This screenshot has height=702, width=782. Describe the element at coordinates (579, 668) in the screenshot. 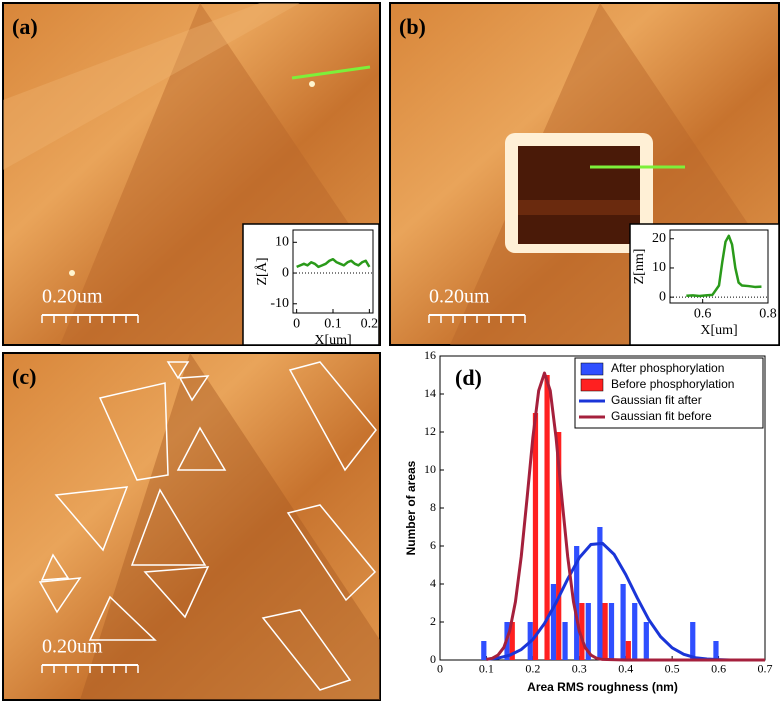

I see `x-tick-label: 0.3` at that location.